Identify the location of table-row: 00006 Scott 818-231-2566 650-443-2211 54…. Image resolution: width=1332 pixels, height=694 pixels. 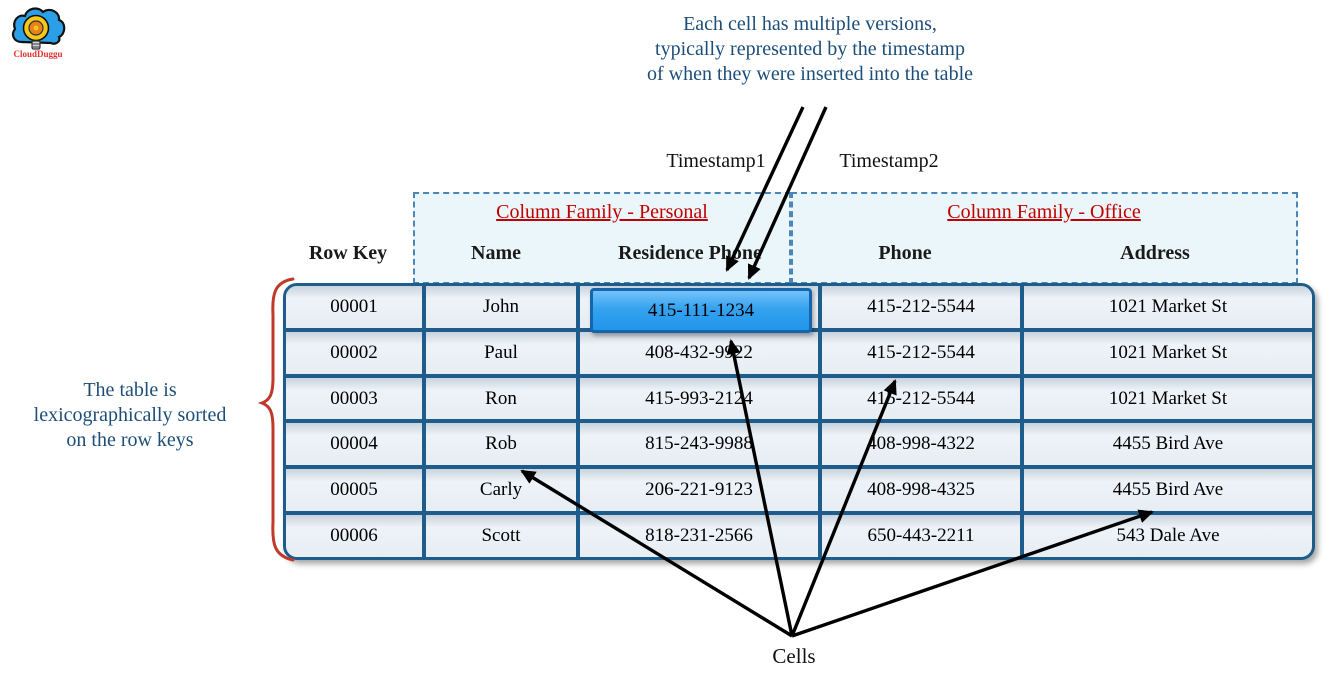
(799, 534).